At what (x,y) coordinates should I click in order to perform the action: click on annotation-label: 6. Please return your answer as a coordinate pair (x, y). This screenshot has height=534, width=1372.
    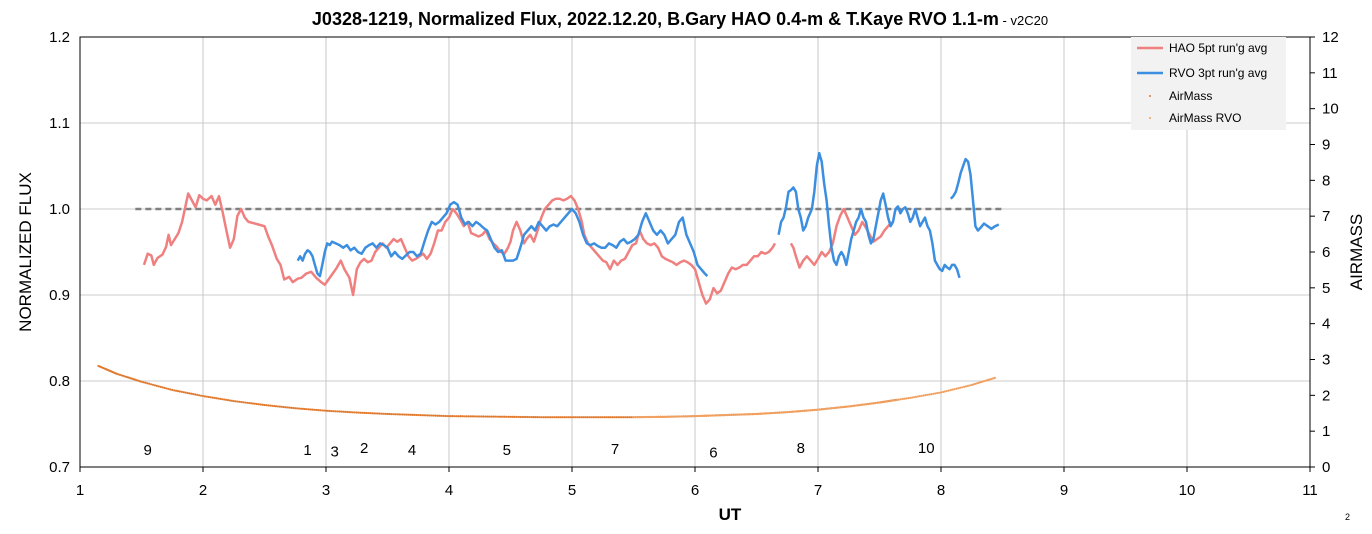
    Looking at the image, I should click on (713, 452).